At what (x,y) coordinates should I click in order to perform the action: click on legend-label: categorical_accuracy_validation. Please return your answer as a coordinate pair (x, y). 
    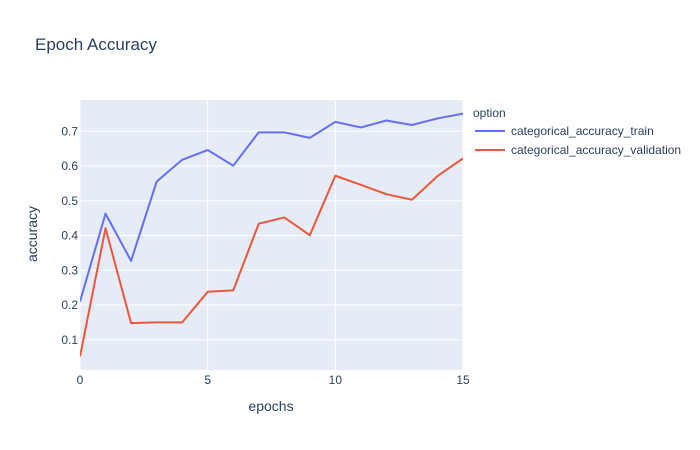
    Looking at the image, I should click on (596, 150).